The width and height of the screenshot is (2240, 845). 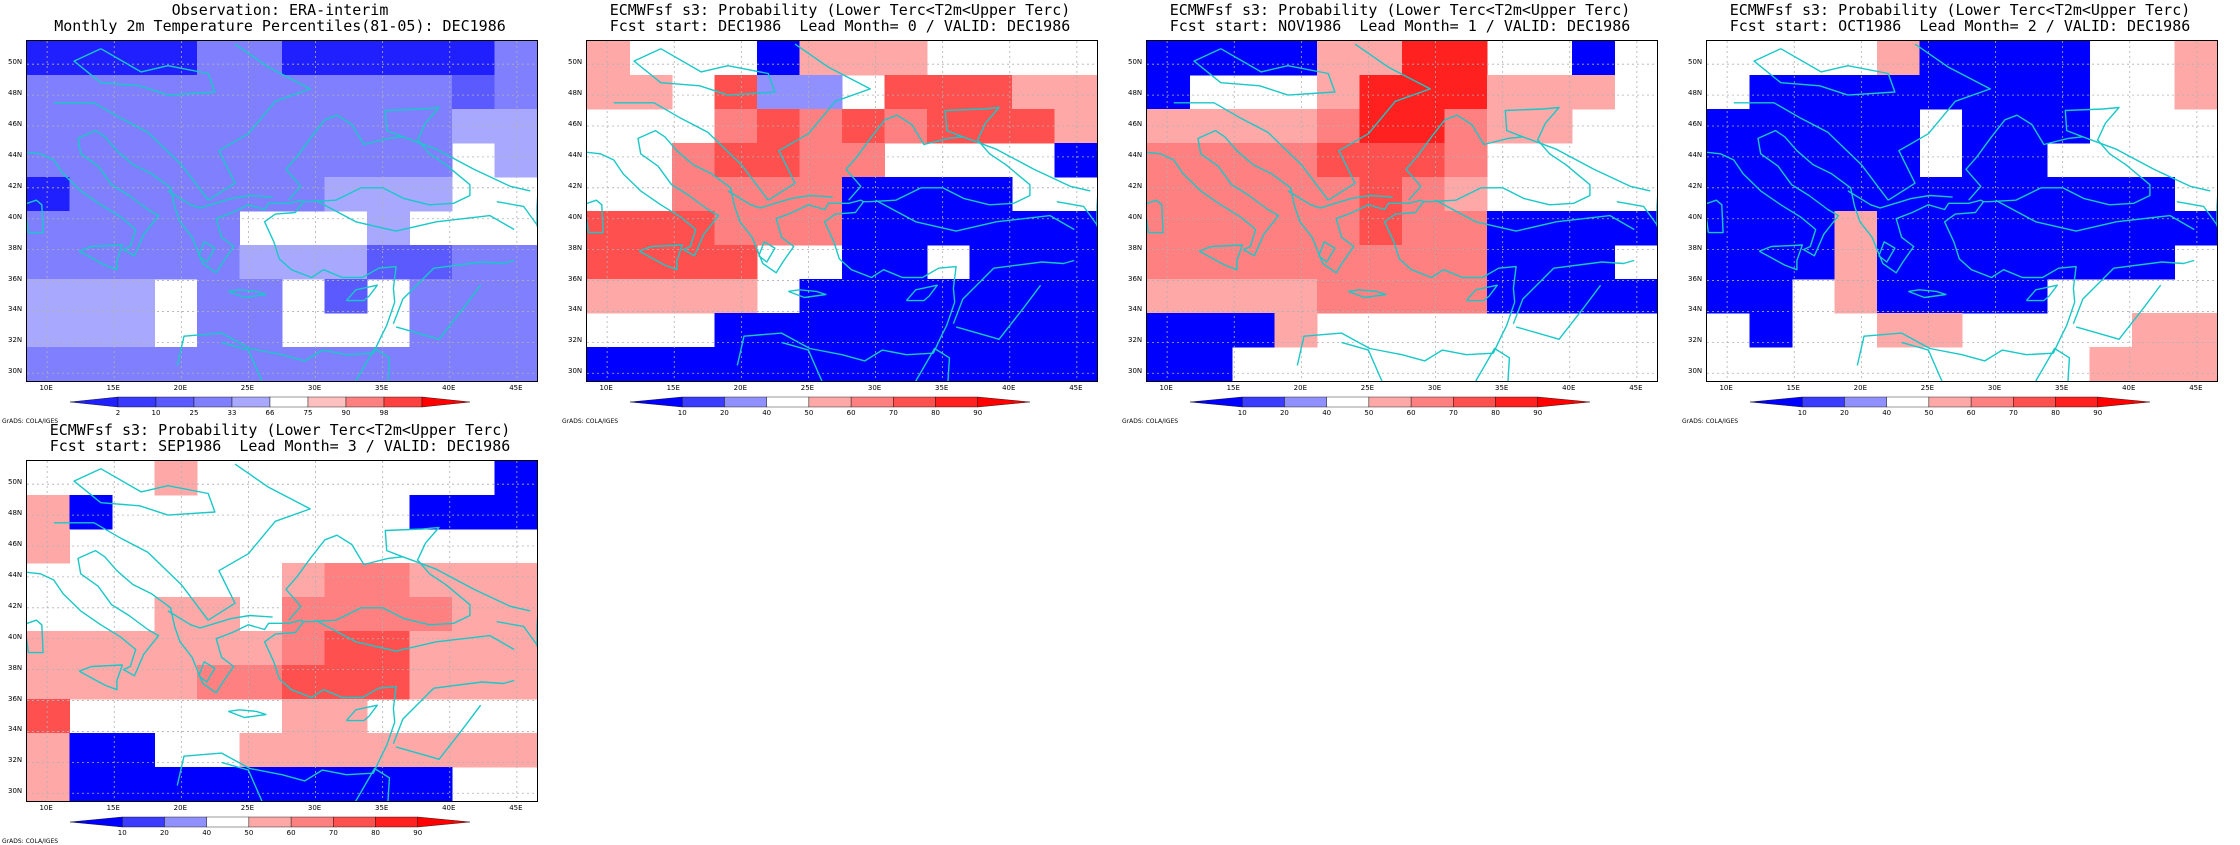 I want to click on lon-label: 45E, so click(x=516, y=808).